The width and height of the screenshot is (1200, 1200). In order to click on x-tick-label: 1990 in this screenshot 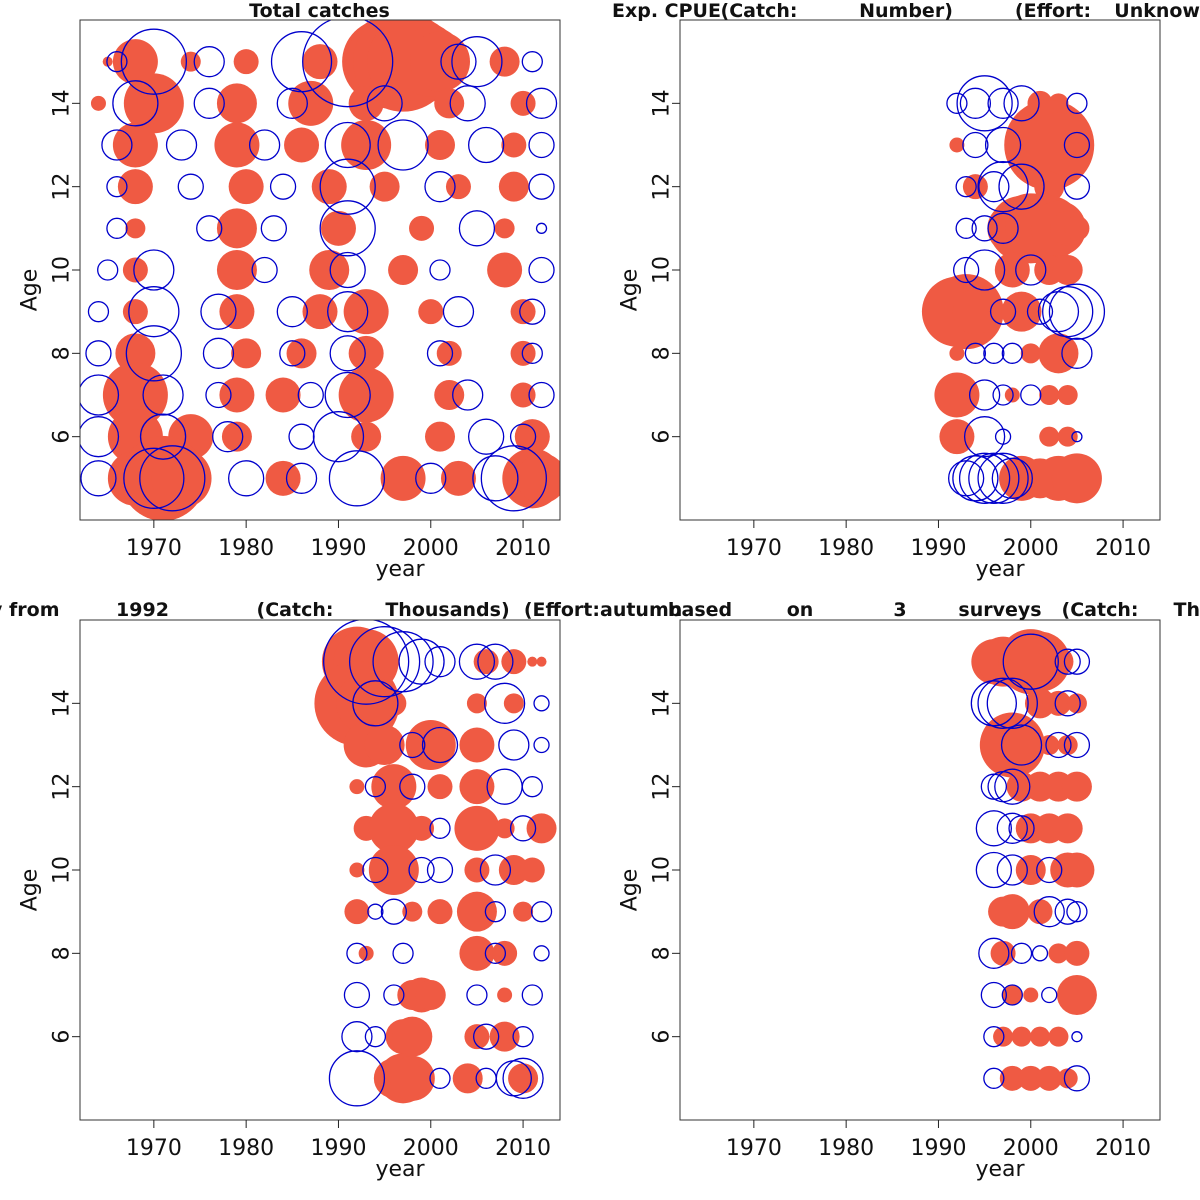, I will do `click(338, 548)`.